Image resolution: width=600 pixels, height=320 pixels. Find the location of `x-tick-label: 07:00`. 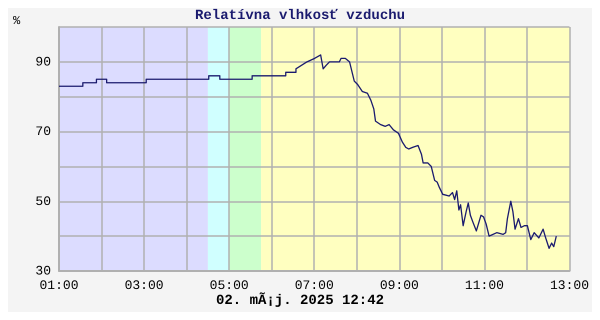

x-tick-label: 07:00 is located at coordinates (314, 285).